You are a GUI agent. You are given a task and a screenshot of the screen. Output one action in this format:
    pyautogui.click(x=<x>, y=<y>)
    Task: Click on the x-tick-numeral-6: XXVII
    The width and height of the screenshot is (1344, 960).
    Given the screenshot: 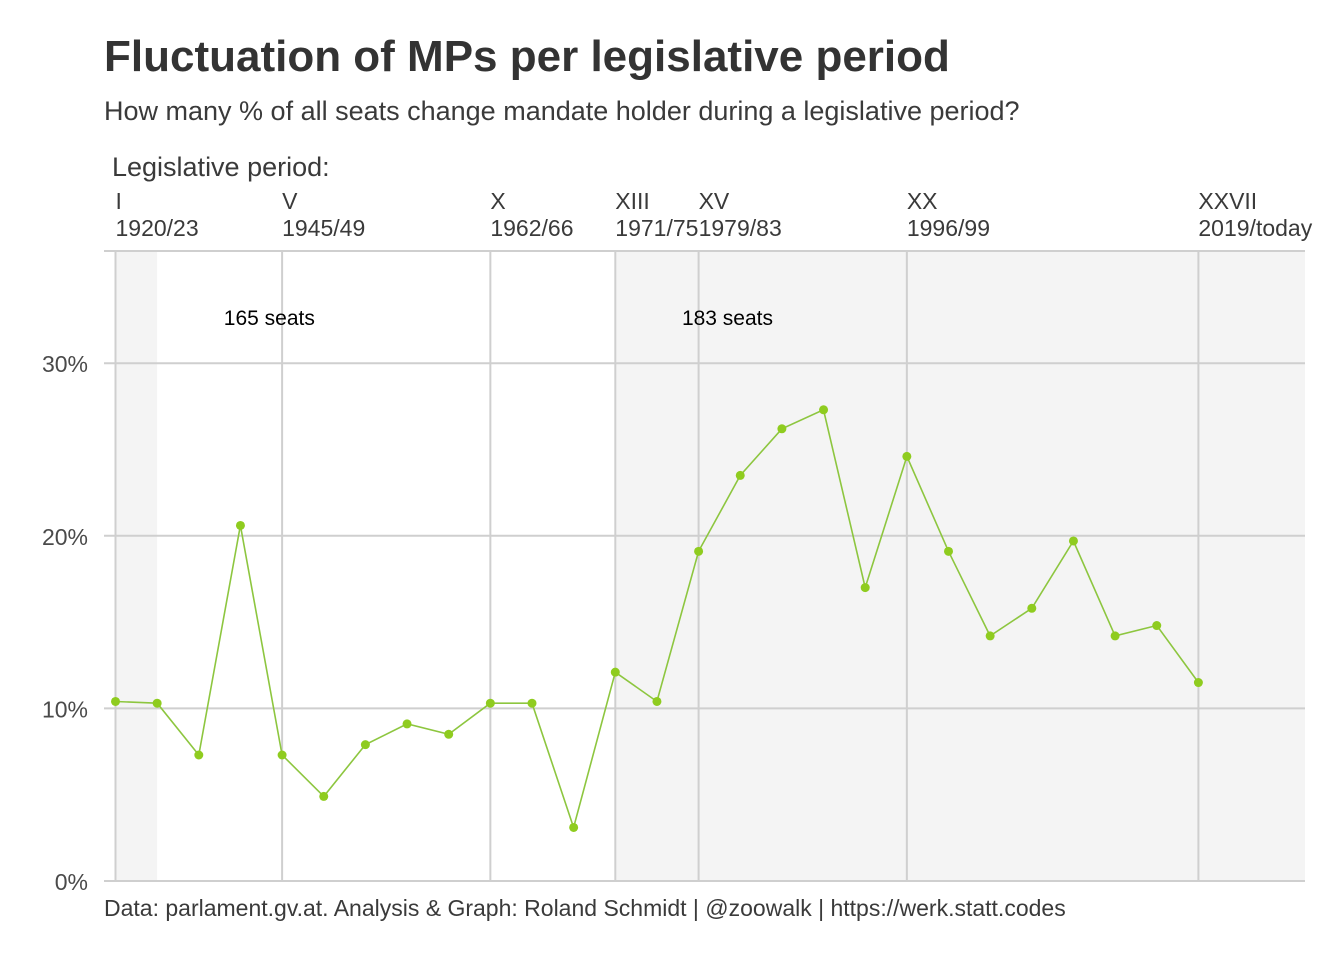 What is the action you would take?
    pyautogui.click(x=1227, y=201)
    